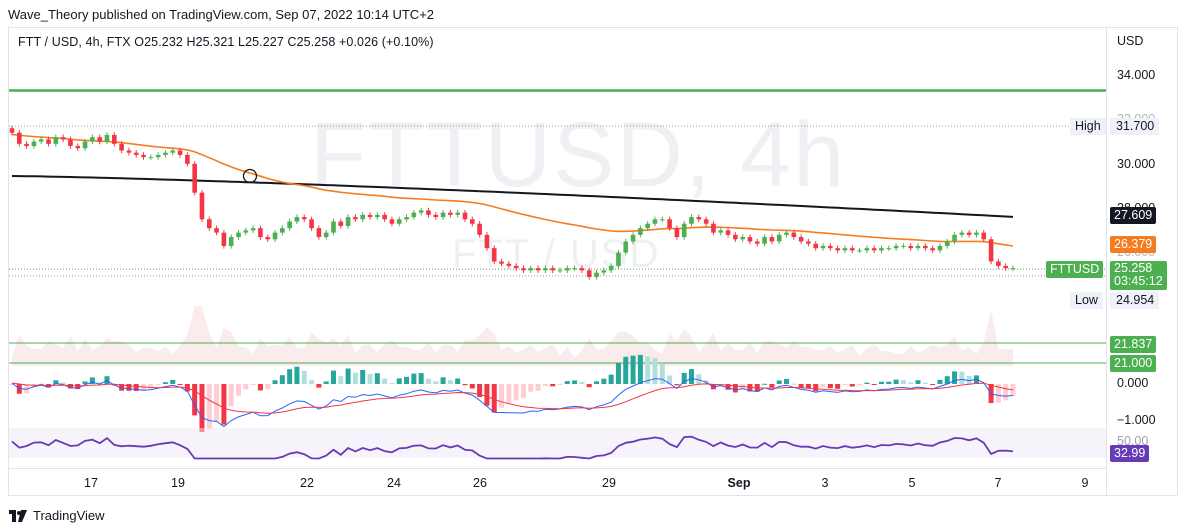  I want to click on time-tick: 22, so click(307, 483).